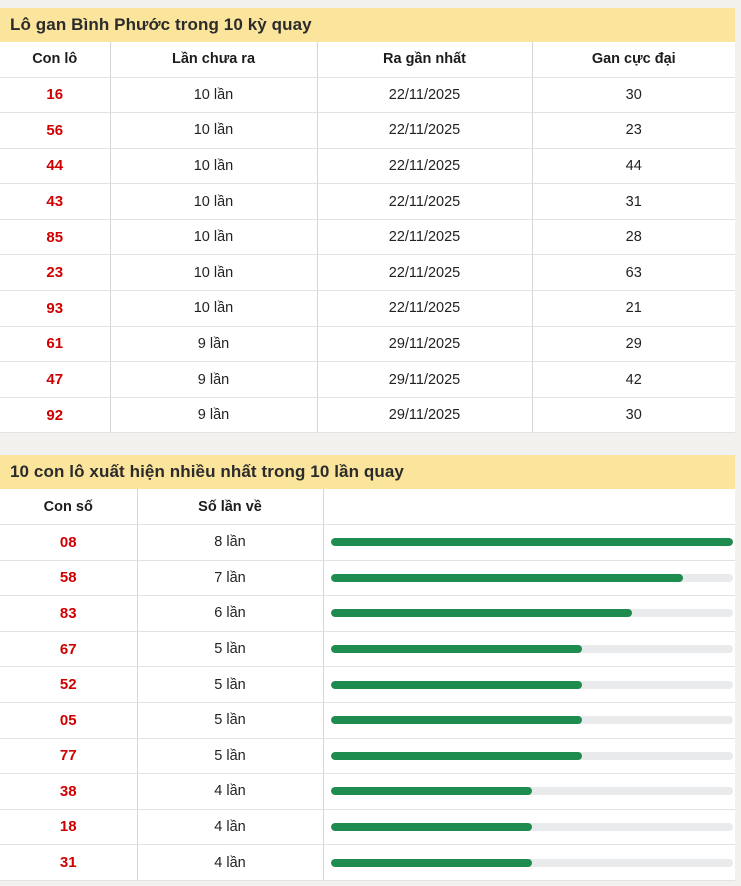 The height and width of the screenshot is (886, 741). What do you see at coordinates (633, 379) in the screenshot?
I see `max-gan-value: 42` at bounding box center [633, 379].